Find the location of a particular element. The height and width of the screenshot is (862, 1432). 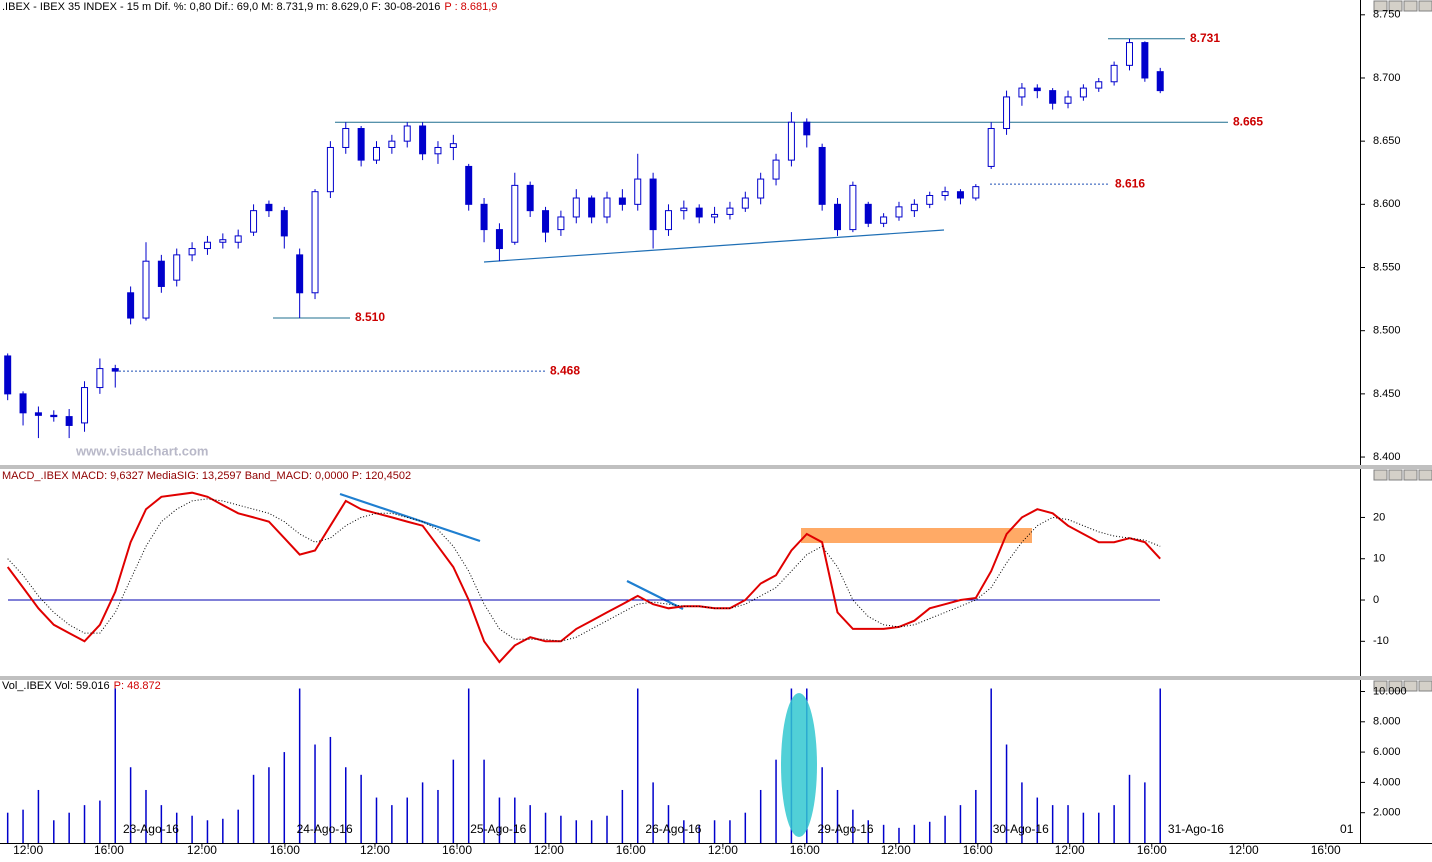

y-tick-label: 8.550 is located at coordinates (1387, 267).